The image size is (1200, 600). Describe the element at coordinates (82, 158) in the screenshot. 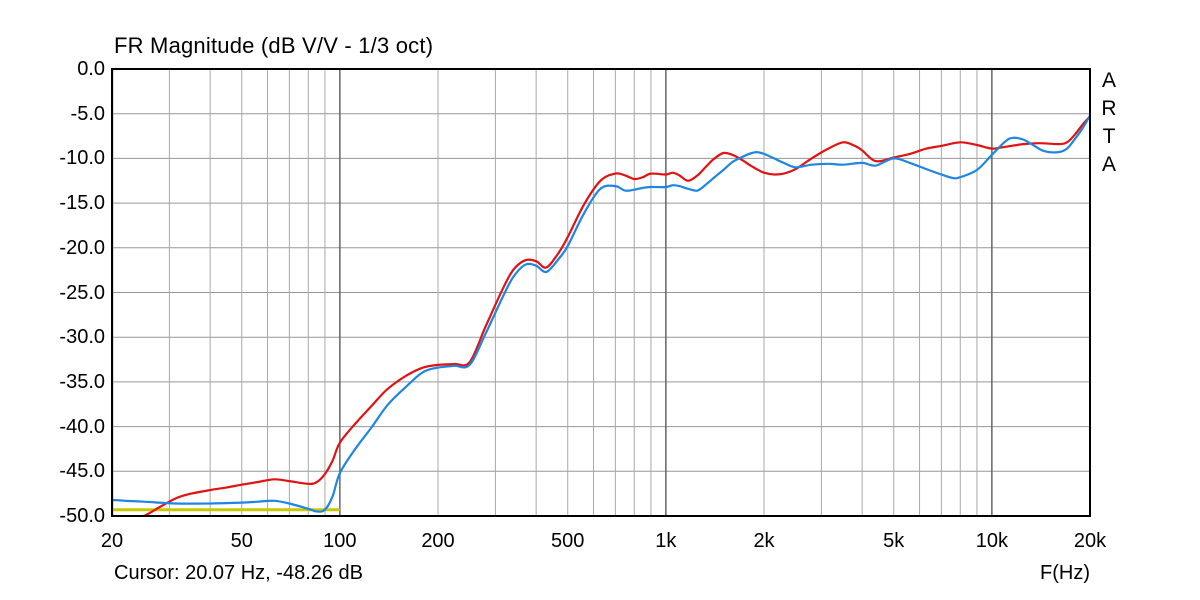

I see `y-tick-label: -10.0` at that location.